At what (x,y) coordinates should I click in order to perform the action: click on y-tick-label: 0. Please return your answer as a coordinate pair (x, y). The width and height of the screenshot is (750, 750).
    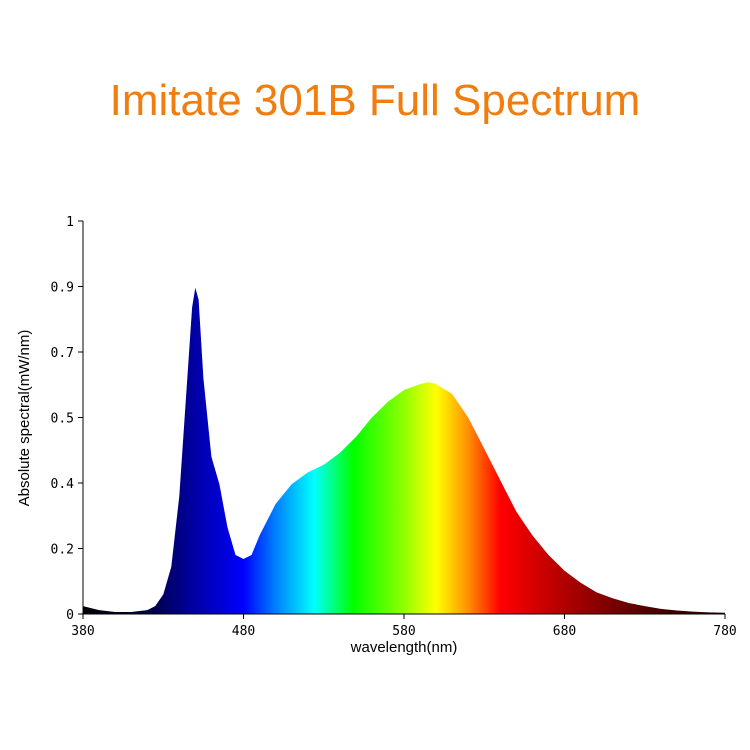
    Looking at the image, I should click on (70, 615).